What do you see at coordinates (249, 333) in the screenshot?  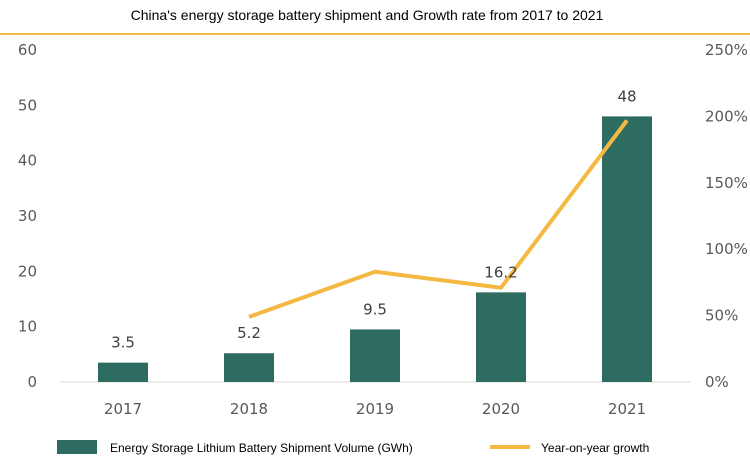 I see `bar-data-label: 5.2` at bounding box center [249, 333].